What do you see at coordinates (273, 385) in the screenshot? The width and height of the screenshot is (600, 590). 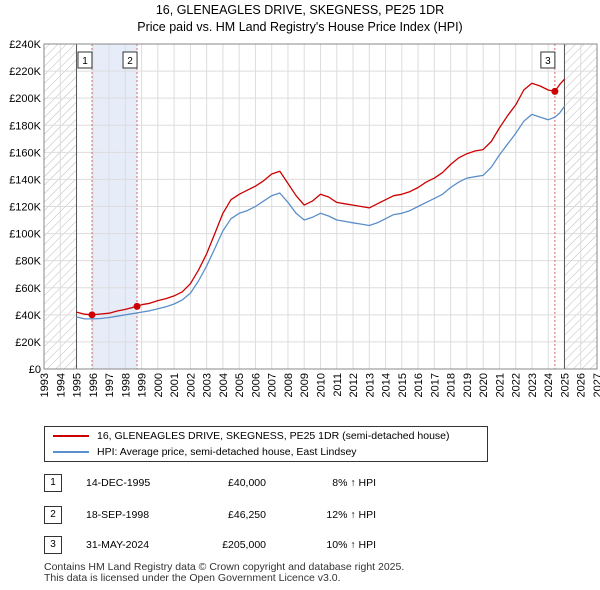 I see `x-tick-label: 2007` at bounding box center [273, 385].